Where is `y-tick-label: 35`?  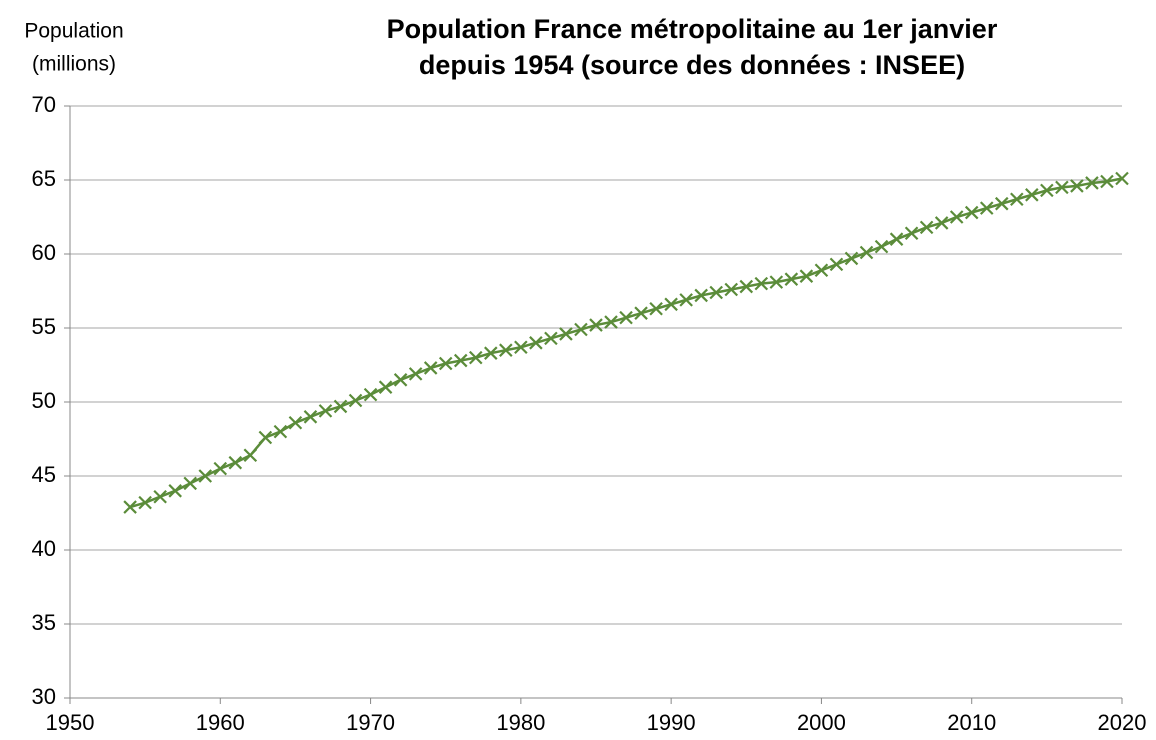 y-tick-label: 35 is located at coordinates (44, 622).